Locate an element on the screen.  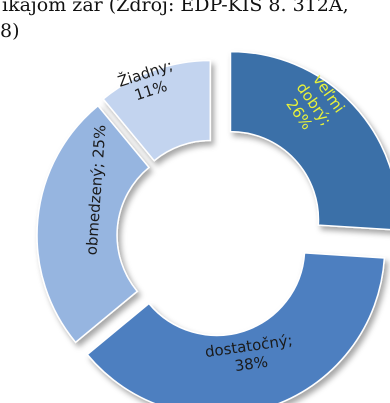
caption-line-2: 8) is located at coordinates (10, 31).